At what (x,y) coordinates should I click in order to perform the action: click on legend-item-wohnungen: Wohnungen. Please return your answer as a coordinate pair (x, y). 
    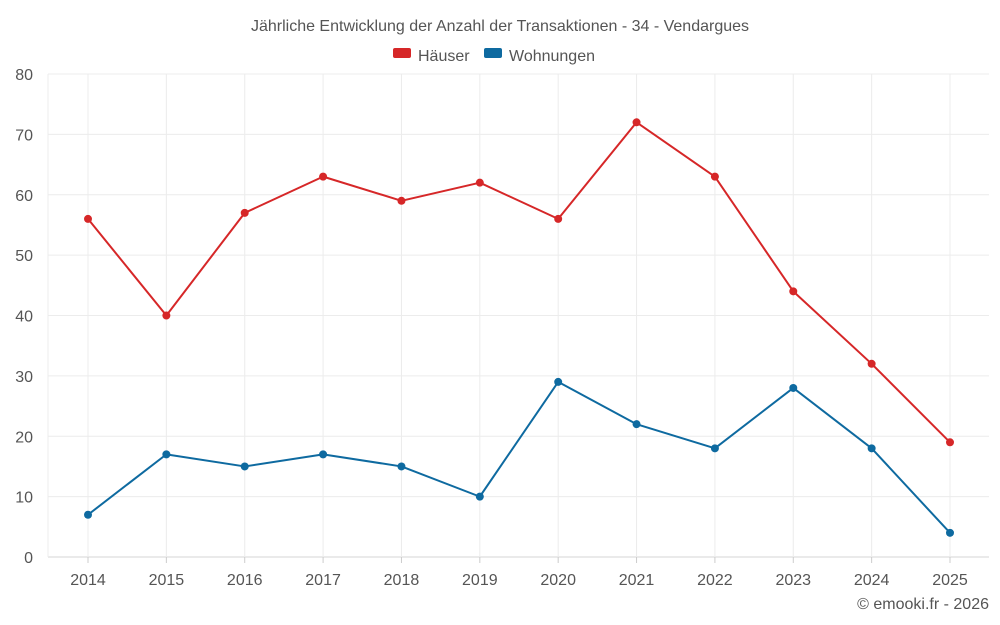
    Looking at the image, I should click on (539, 56).